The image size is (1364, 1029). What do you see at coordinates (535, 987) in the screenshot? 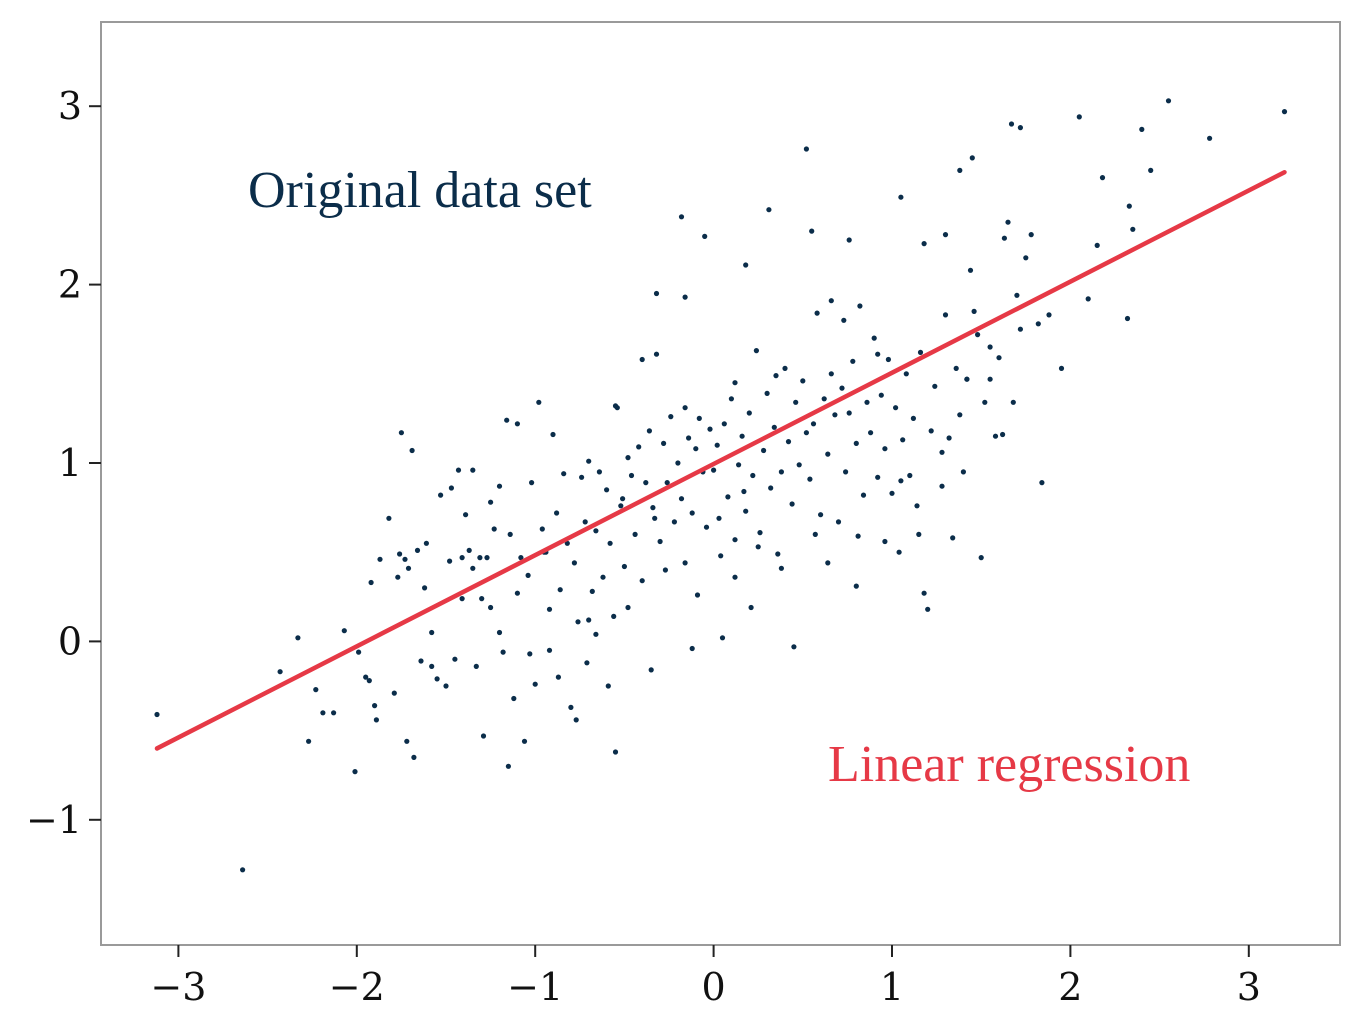
I see `x-tick-label: −1` at bounding box center [535, 987].